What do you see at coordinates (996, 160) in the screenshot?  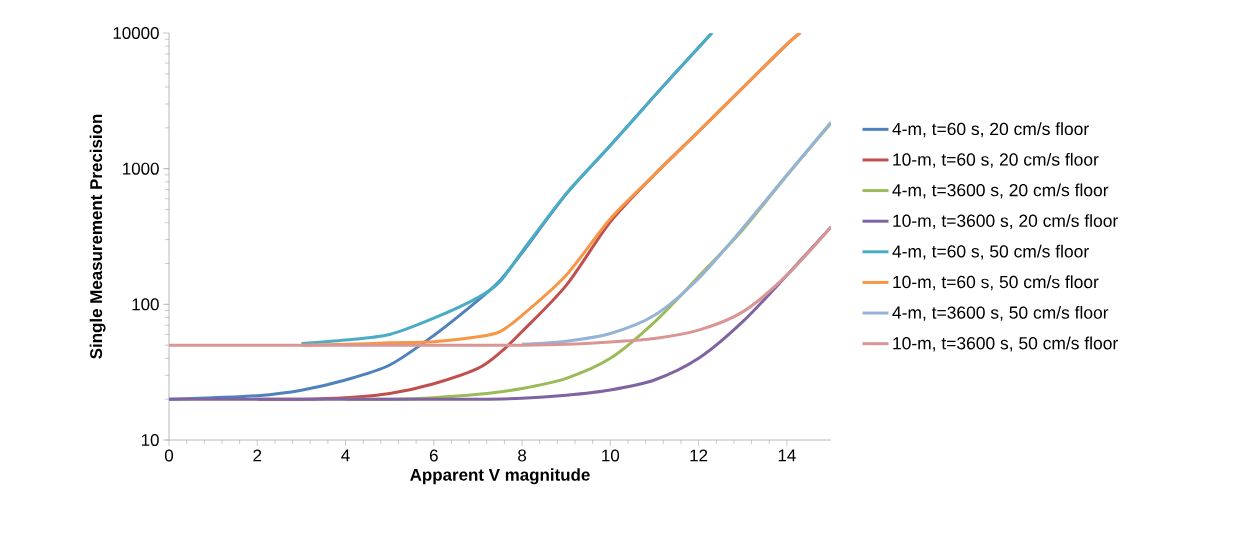 I see `legend-label: 10-m, t=60 s, 20 cm/s floor` at bounding box center [996, 160].